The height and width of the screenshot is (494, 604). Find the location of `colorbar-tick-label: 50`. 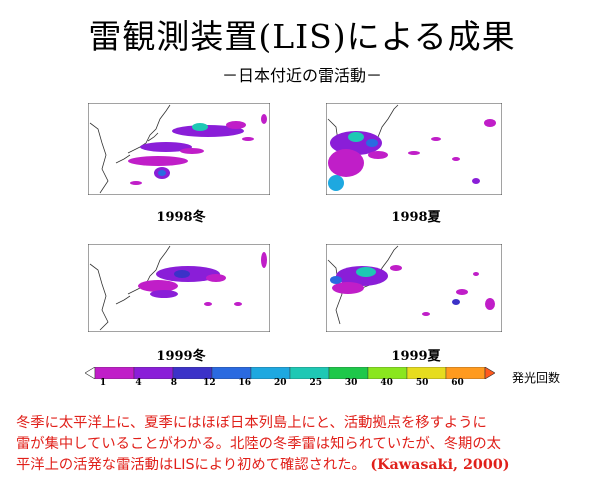

colorbar-tick-label: 50 is located at coordinates (422, 383).